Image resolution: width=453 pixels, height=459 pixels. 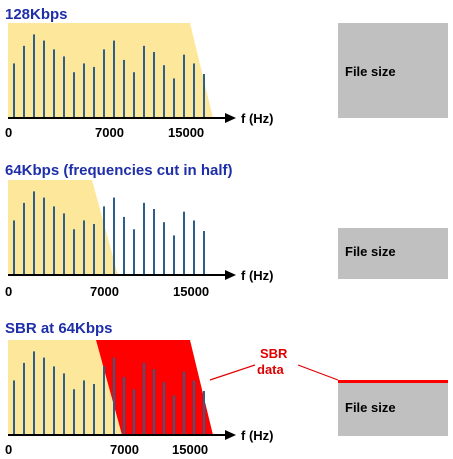 I want to click on file-size-box-128kbps, so click(x=393, y=70).